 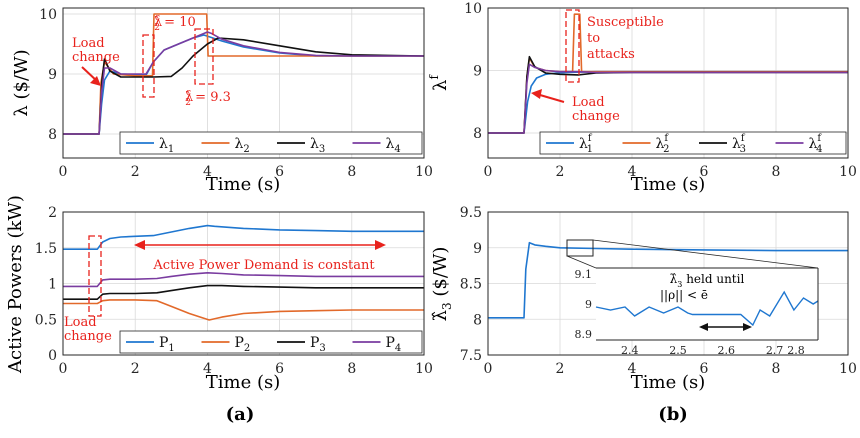 I want to click on inset-series-group, so click(x=707, y=308).